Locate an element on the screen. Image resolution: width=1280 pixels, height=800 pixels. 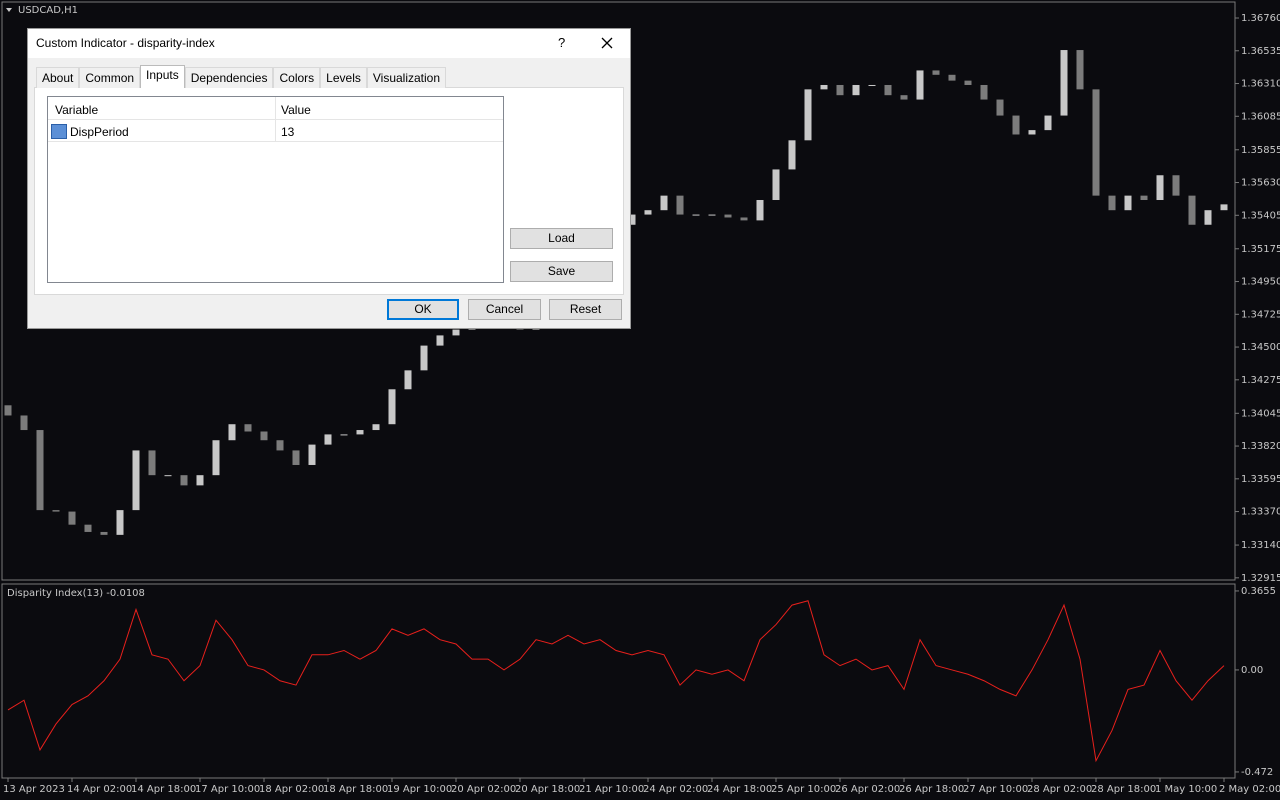
reset-button: Reset is located at coordinates (585, 309).